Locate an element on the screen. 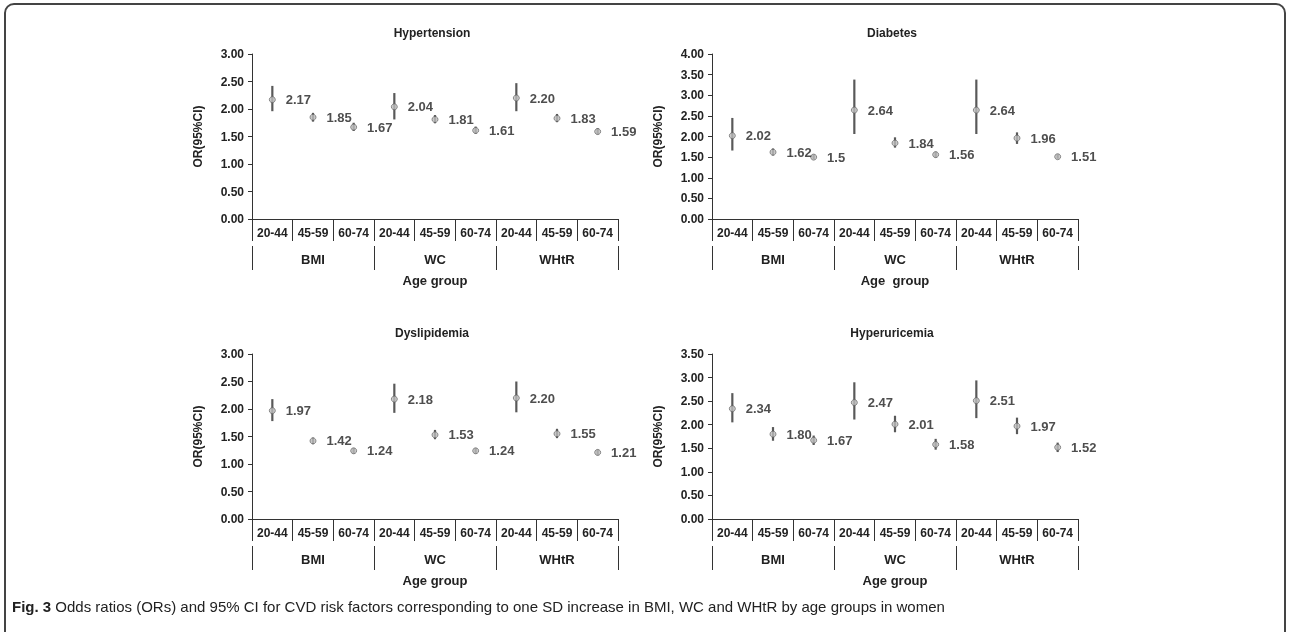 The image size is (1292, 632). data-label: 1.81 is located at coordinates (461, 119).